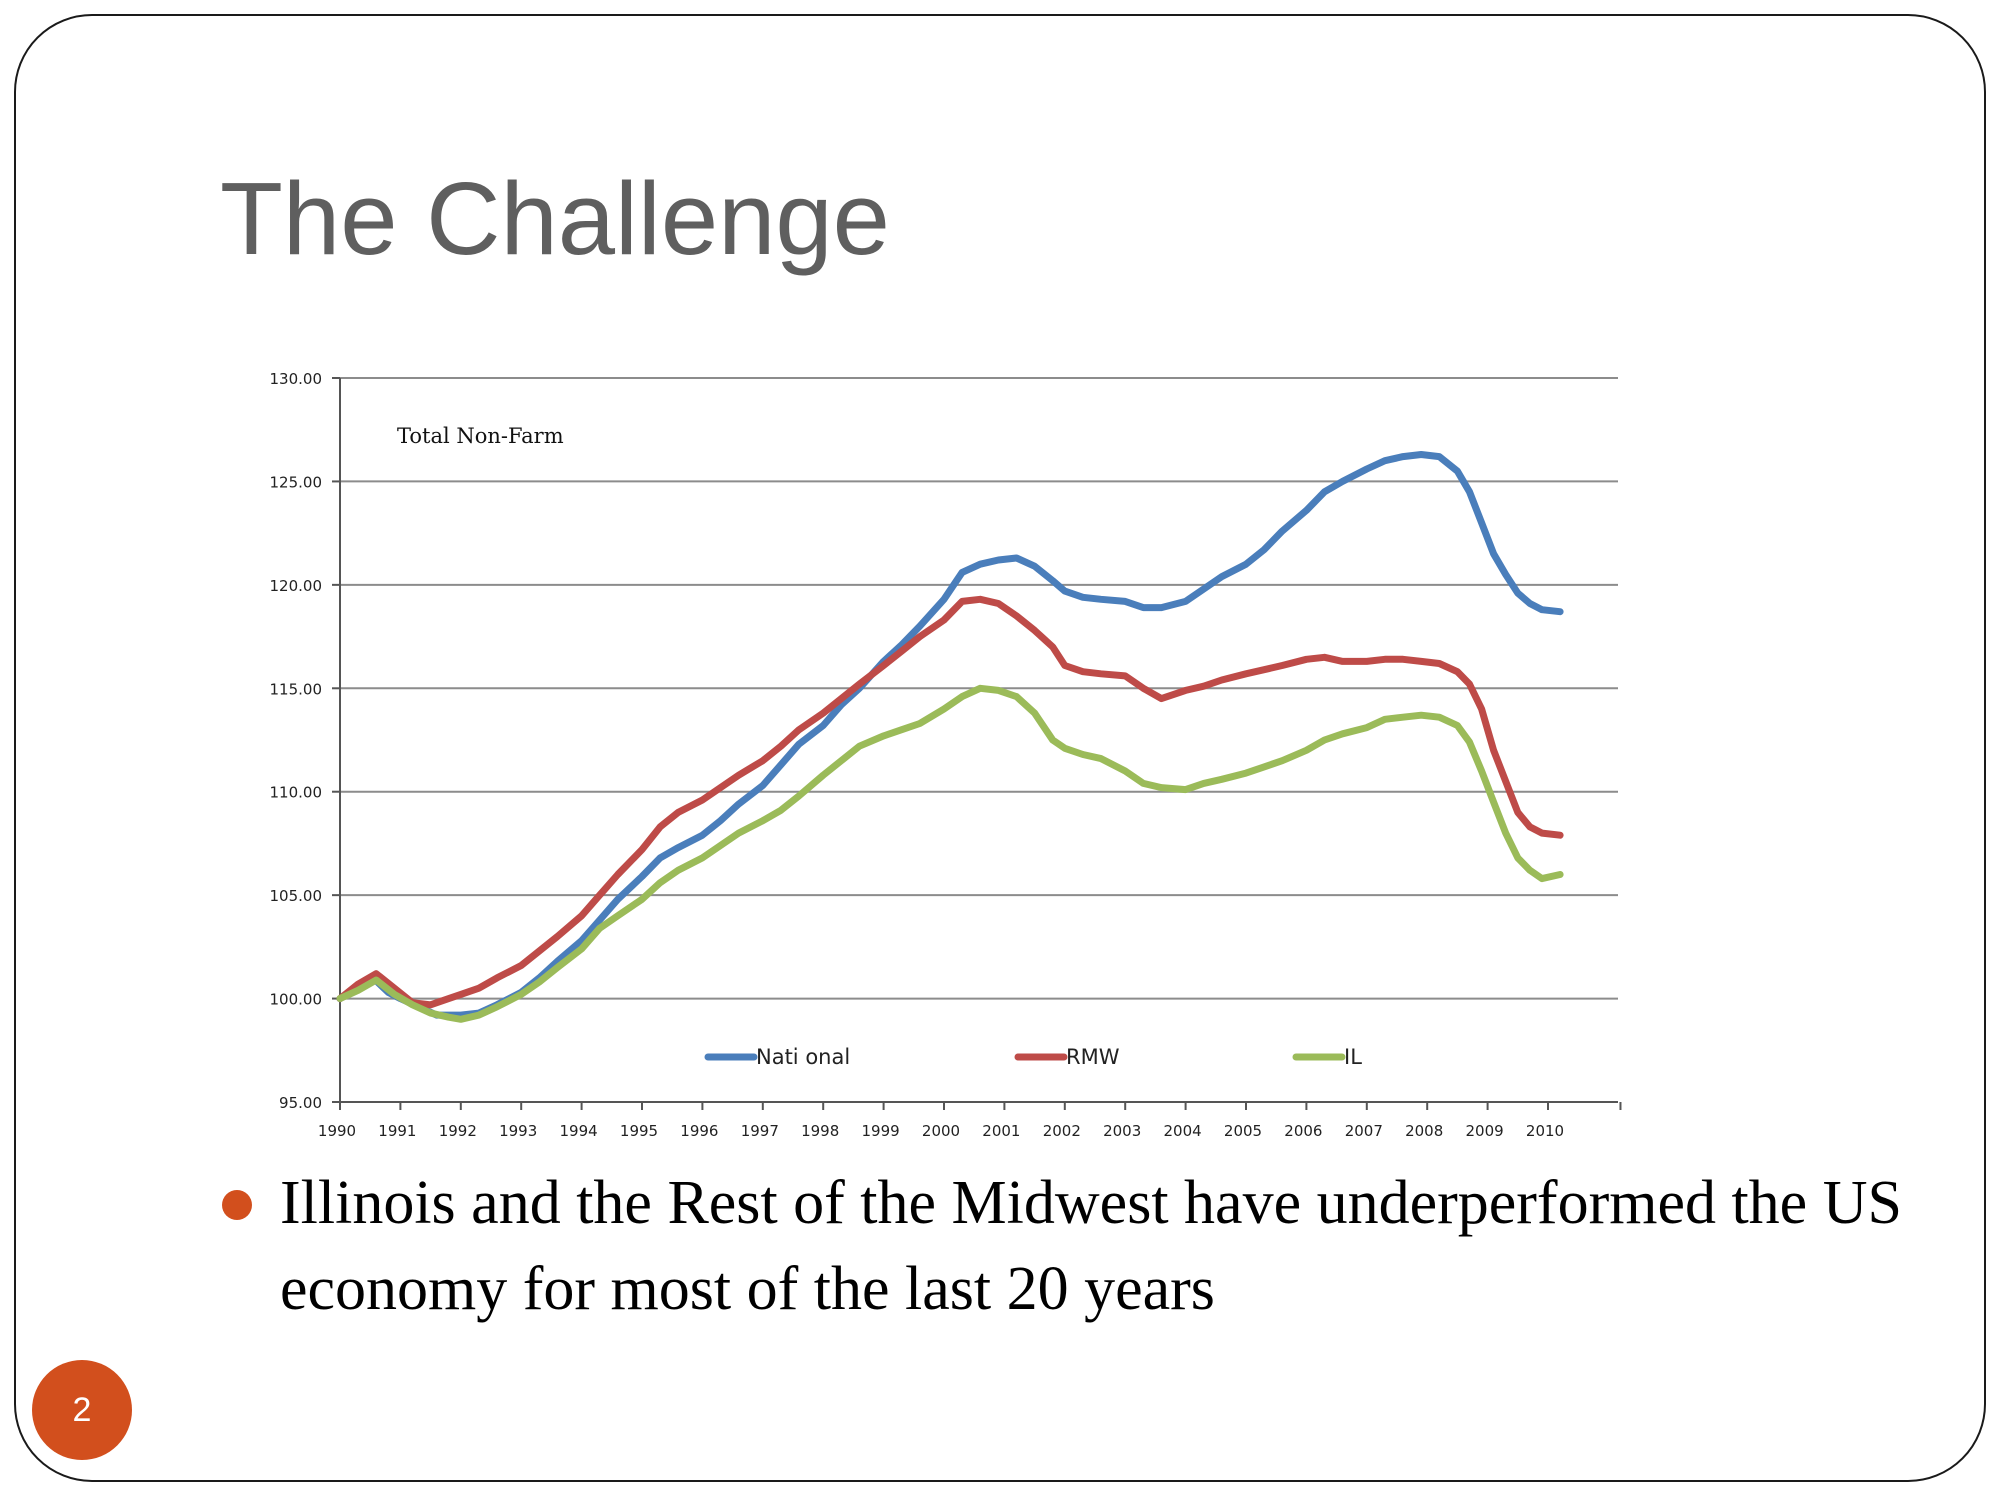 This screenshot has width=2000, height=1500. What do you see at coordinates (296, 689) in the screenshot?
I see `y-tick-label: 115.00` at bounding box center [296, 689].